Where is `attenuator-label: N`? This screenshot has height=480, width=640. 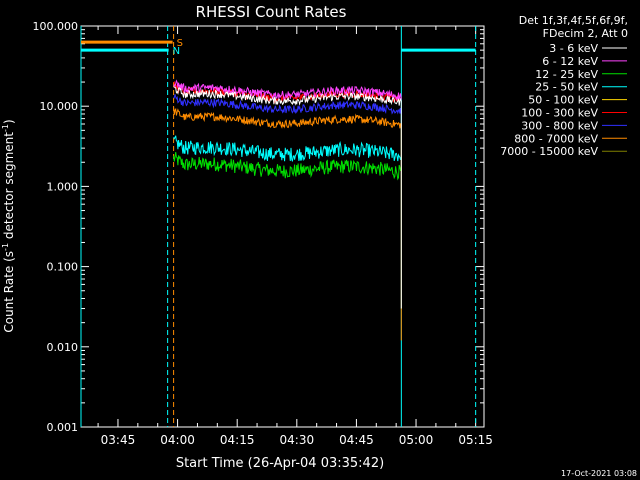 attenuator-label: N is located at coordinates (176, 51).